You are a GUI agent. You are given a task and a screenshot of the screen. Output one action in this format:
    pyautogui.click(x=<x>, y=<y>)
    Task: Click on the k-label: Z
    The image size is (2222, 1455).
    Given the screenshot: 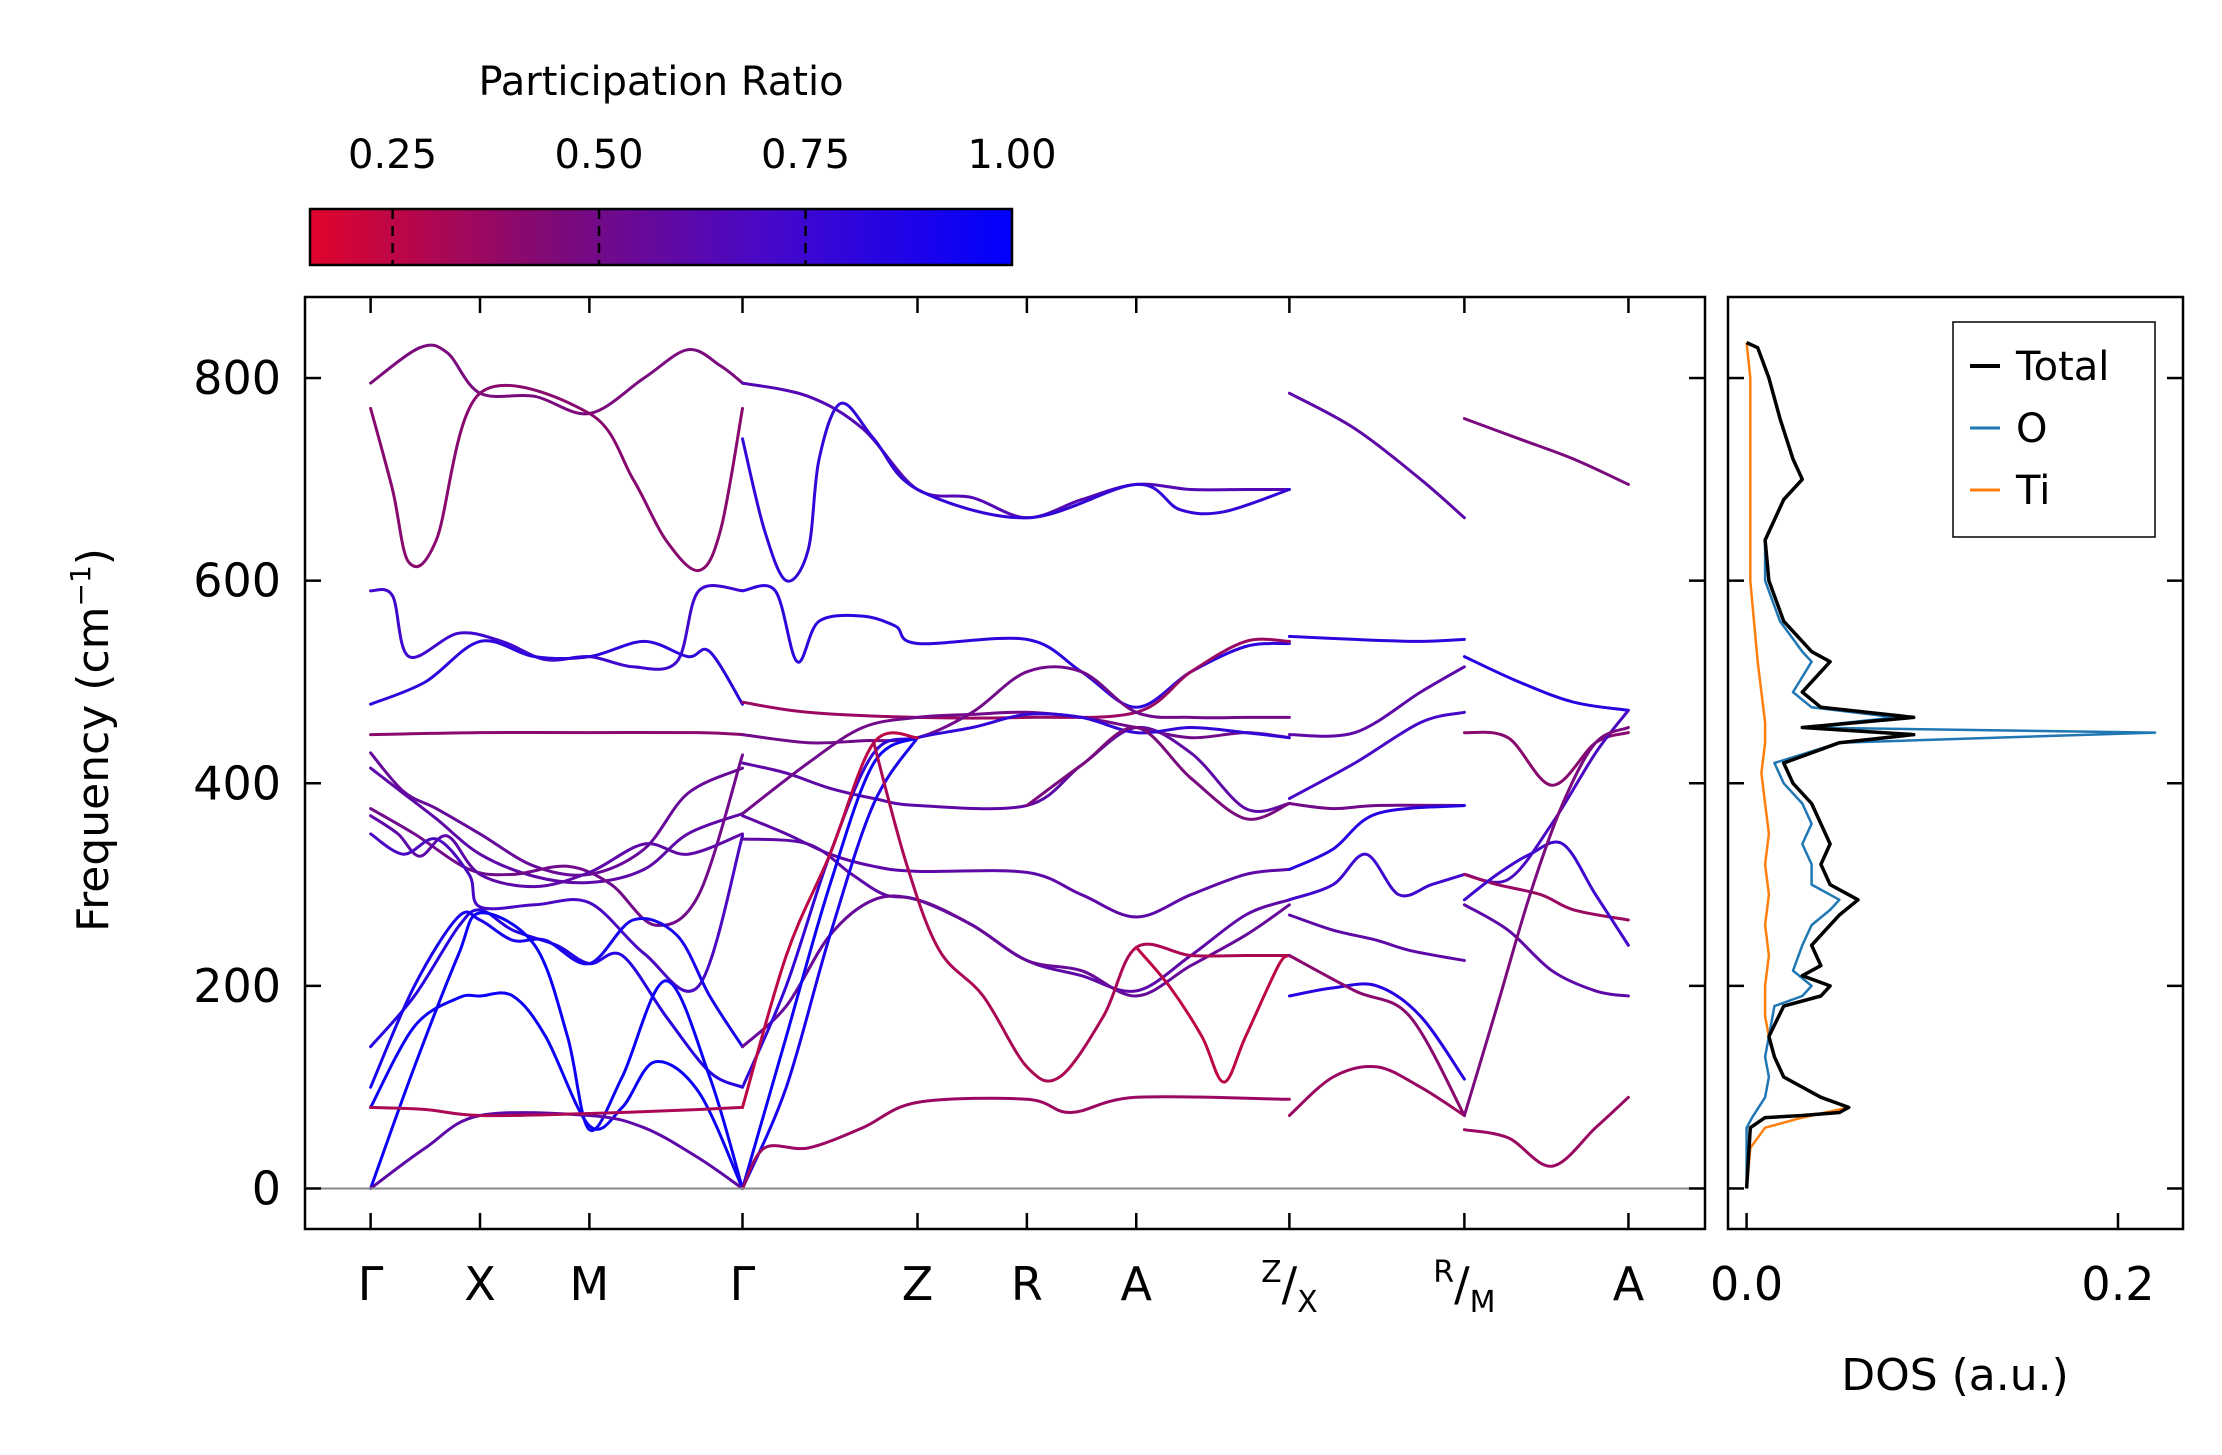 What is the action you would take?
    pyautogui.click(x=918, y=1284)
    